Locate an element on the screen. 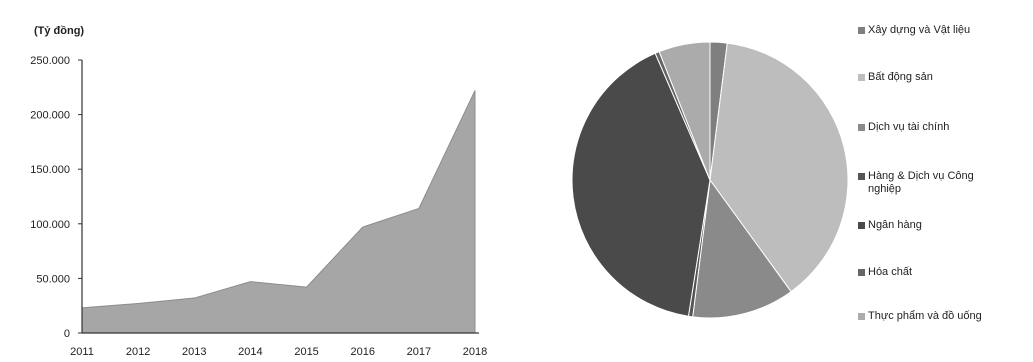 The height and width of the screenshot is (362, 1033). legend-label: Thực phẩm và đồ uống is located at coordinates (925, 316).